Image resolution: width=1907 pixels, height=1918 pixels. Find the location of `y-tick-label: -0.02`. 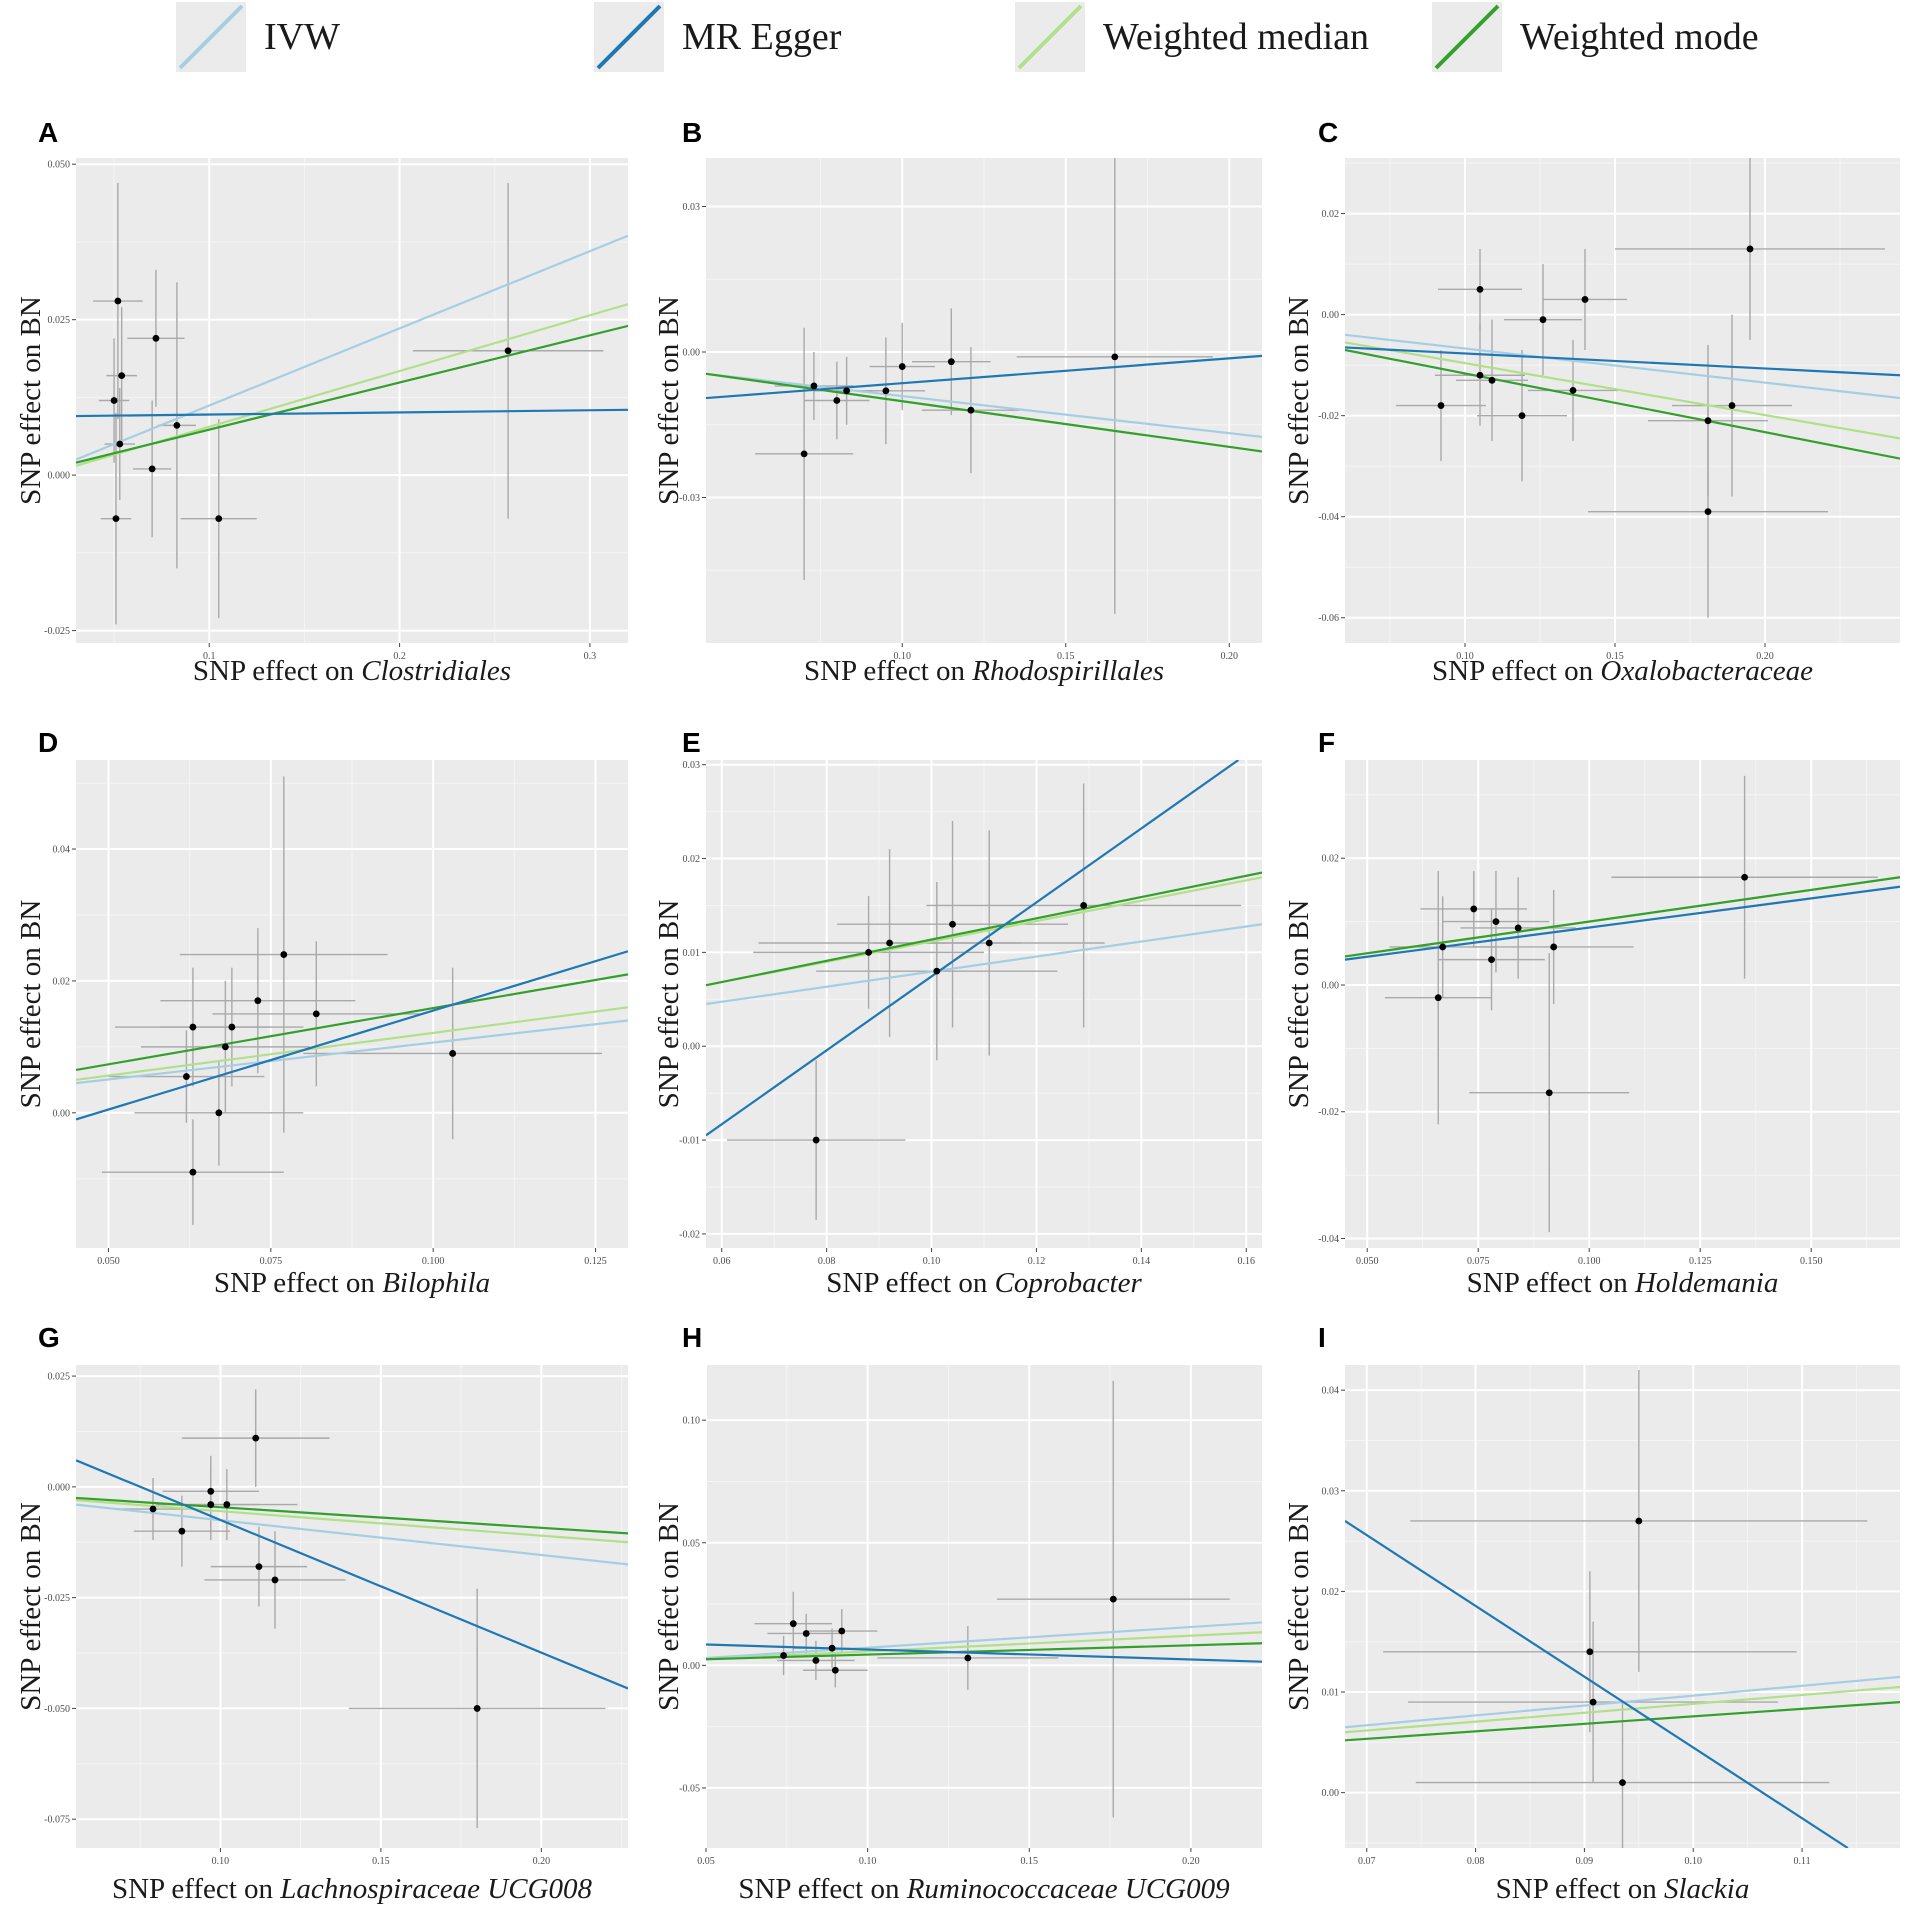

y-tick-label: -0.02 is located at coordinates (1328, 416).